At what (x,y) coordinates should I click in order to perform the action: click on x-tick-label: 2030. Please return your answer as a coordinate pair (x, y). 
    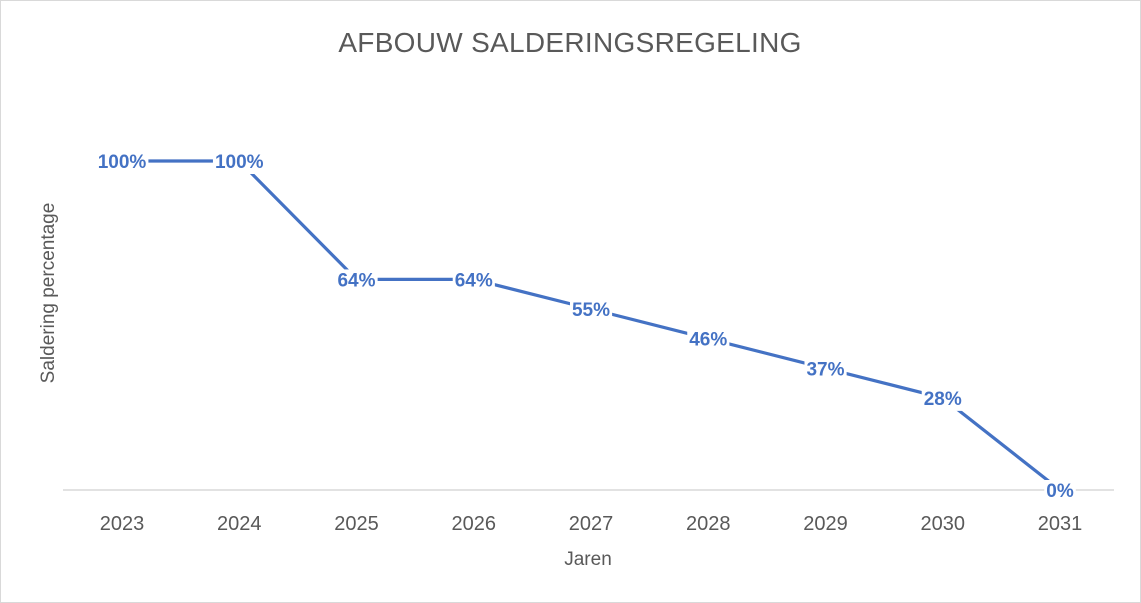
    Looking at the image, I should click on (943, 524).